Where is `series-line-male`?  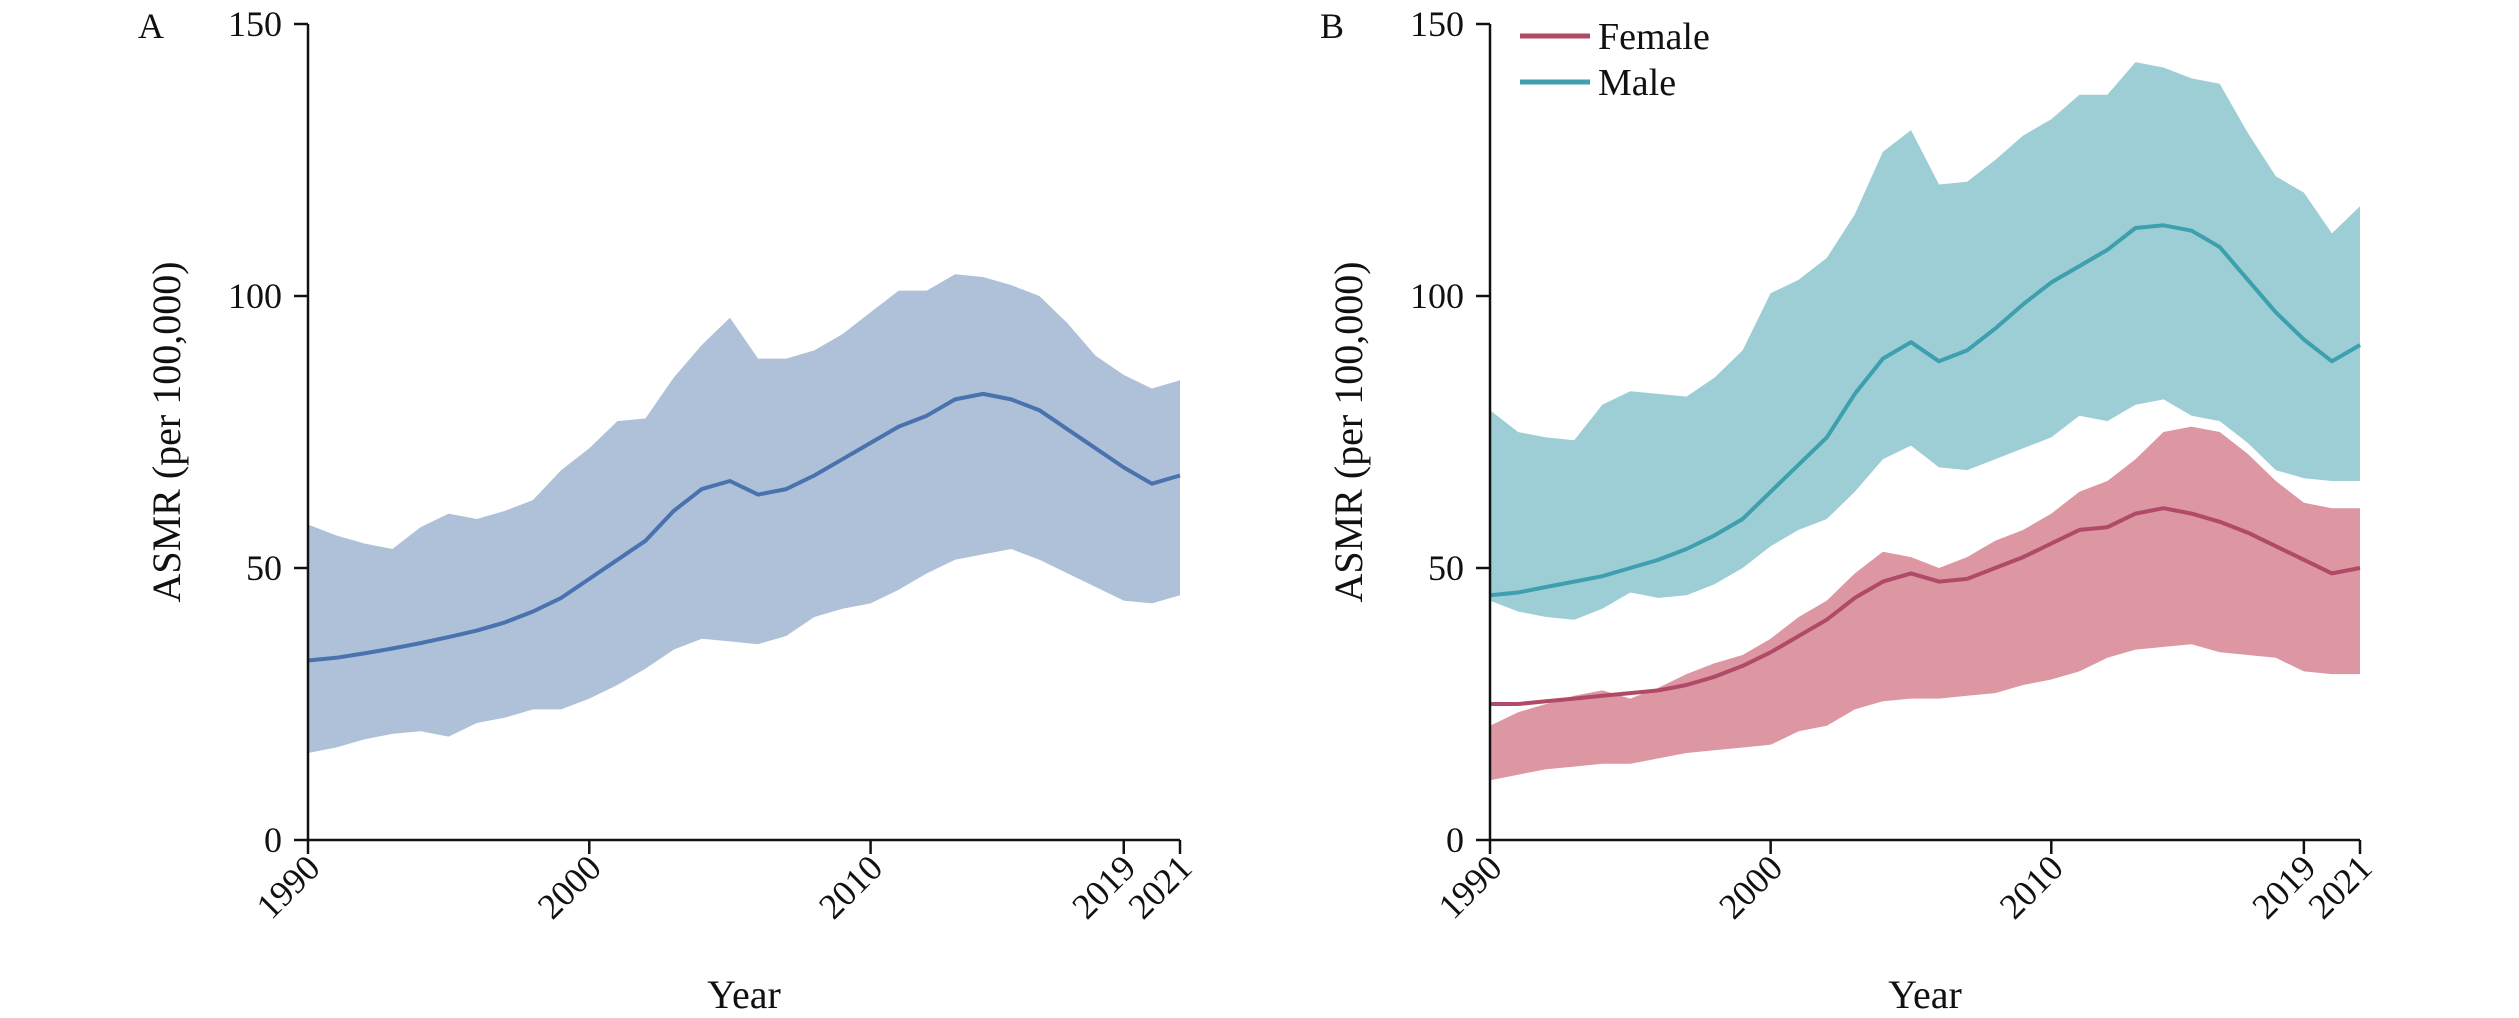 series-line-male is located at coordinates (1925, 410).